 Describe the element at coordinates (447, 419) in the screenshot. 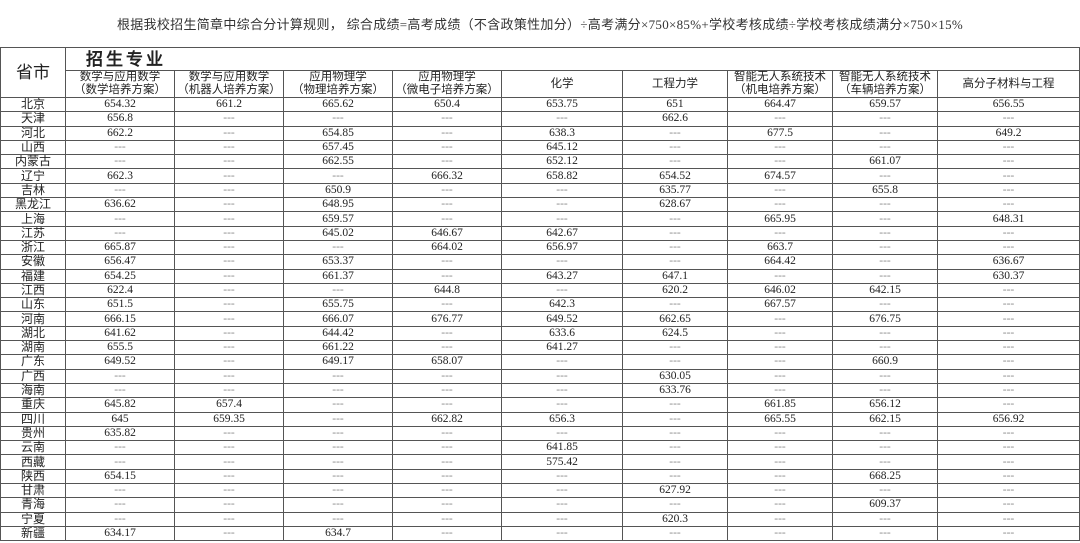

I see `score-cell: 662.82` at that location.